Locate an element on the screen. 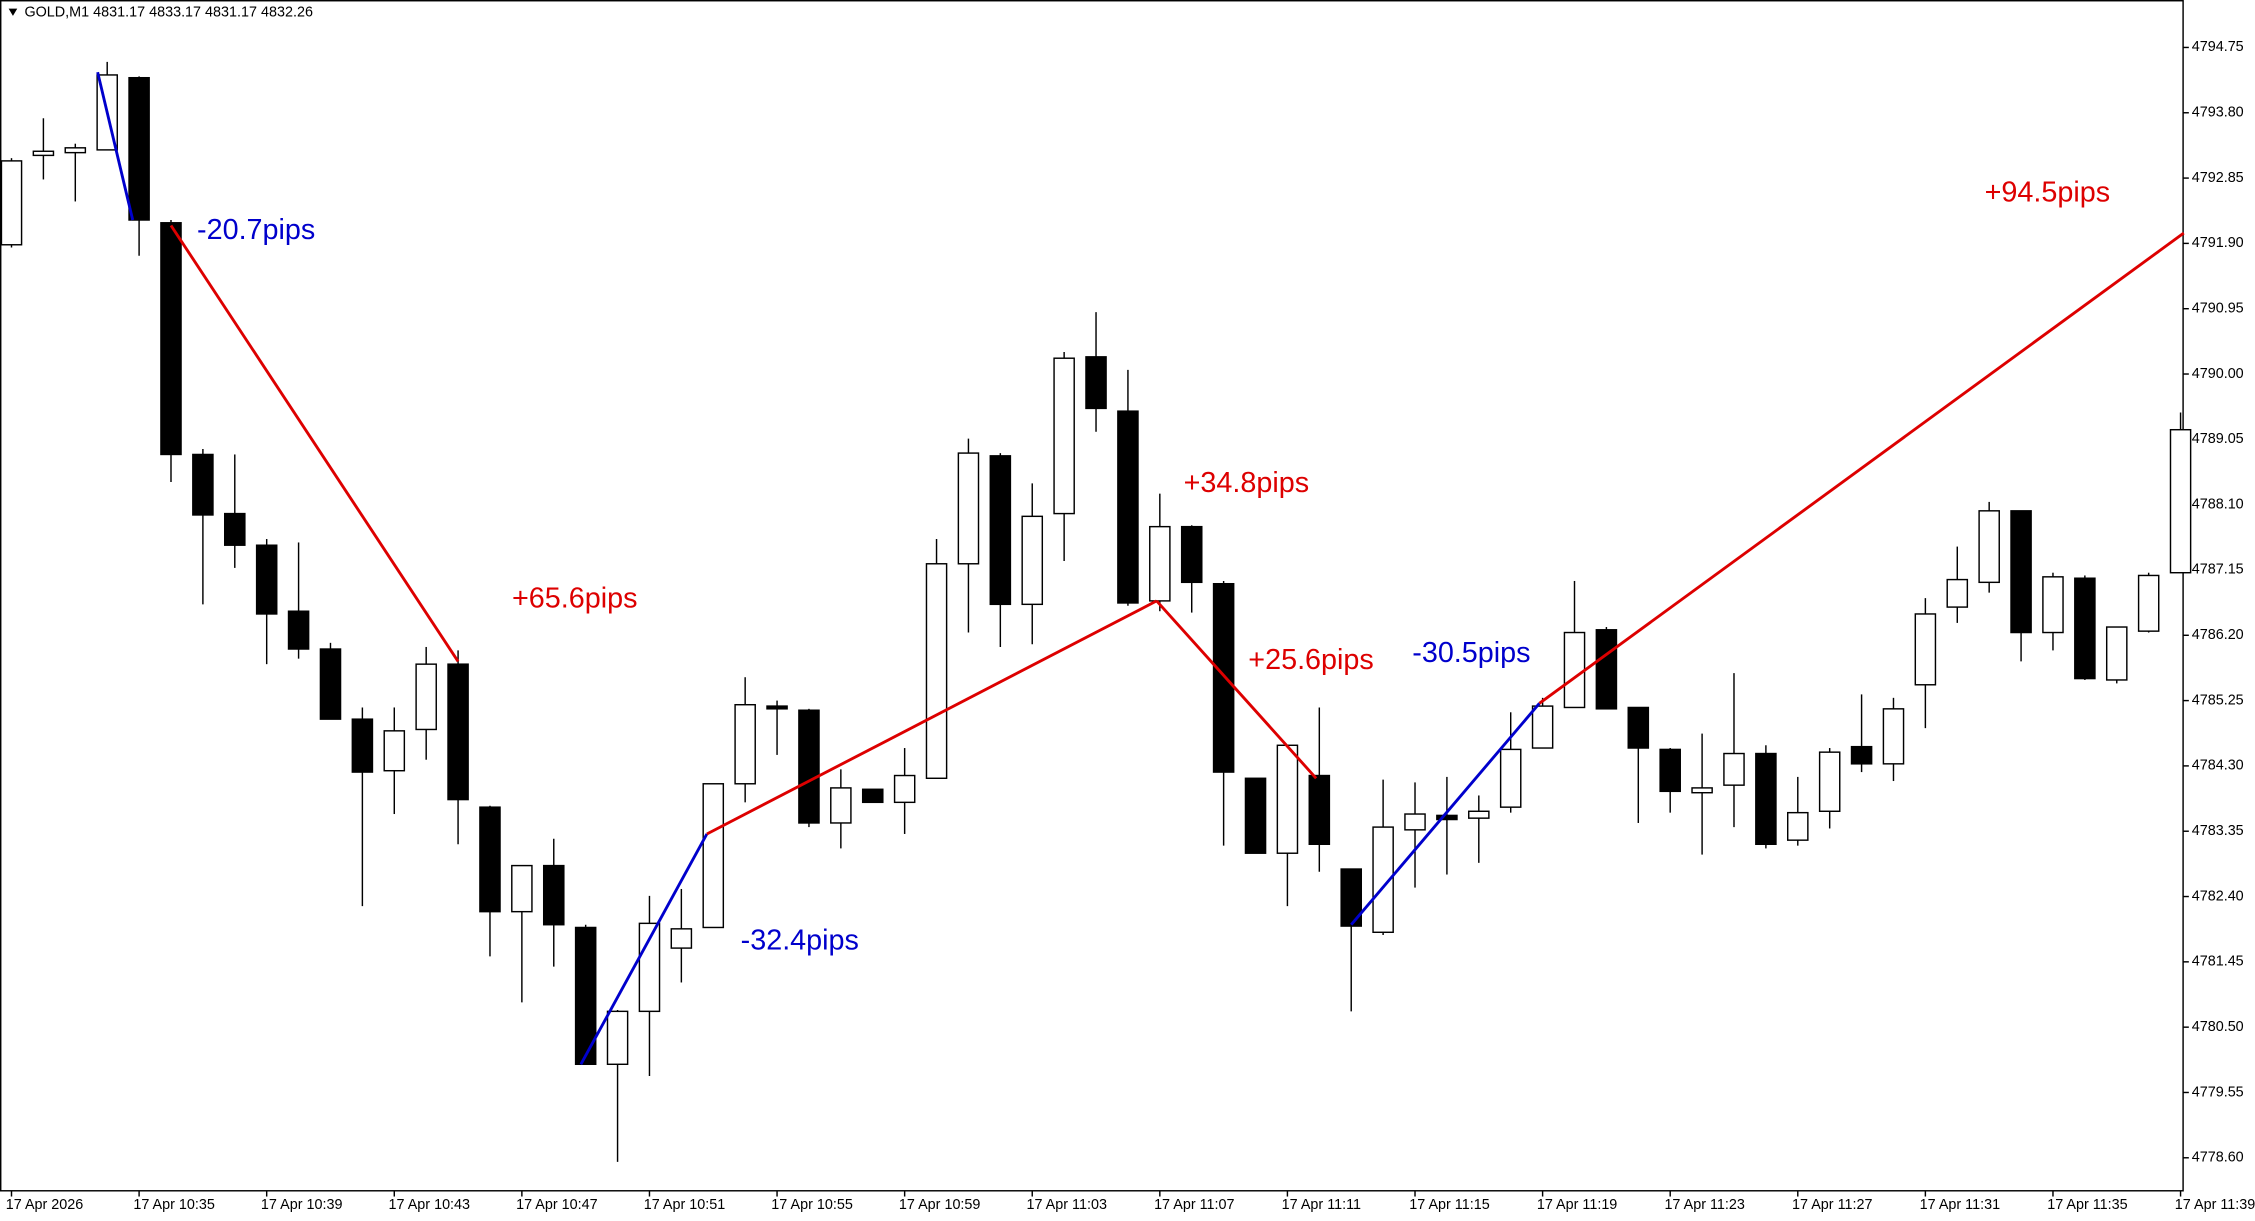 The height and width of the screenshot is (1221, 2255). pips-label: -30.5pips is located at coordinates (1471, 653).